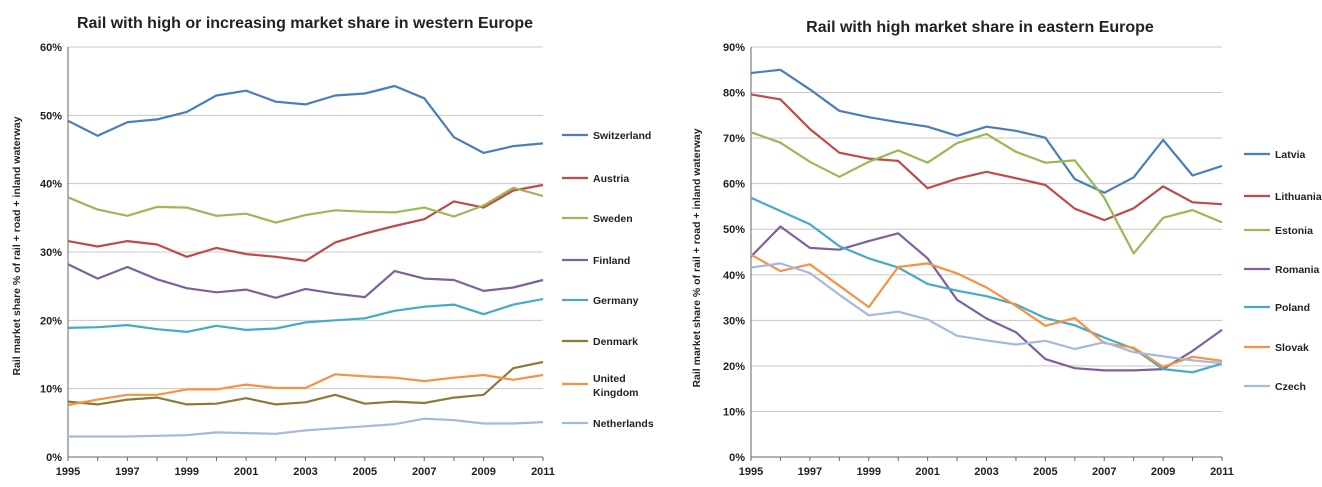  What do you see at coordinates (305, 205) in the screenshot?
I see `series-line-sweden` at bounding box center [305, 205].